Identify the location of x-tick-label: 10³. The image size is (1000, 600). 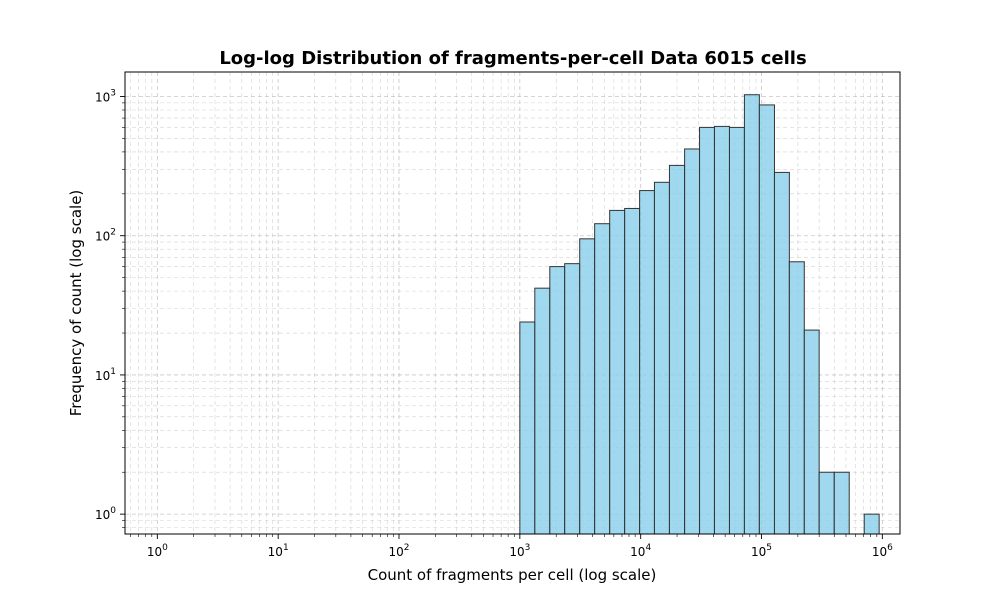
(519, 551).